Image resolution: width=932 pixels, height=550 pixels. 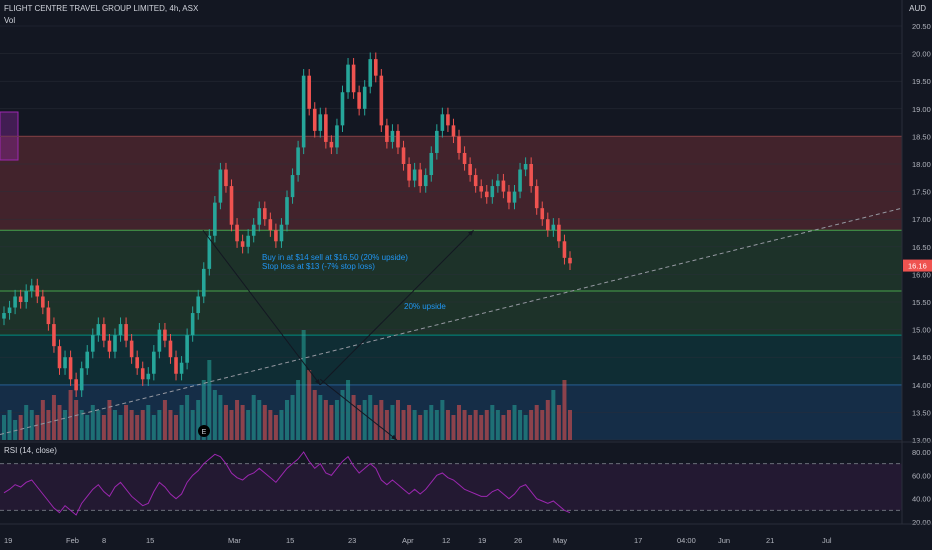 What do you see at coordinates (921, 164) in the screenshot?
I see `y-tick-label: 18.00` at bounding box center [921, 164].